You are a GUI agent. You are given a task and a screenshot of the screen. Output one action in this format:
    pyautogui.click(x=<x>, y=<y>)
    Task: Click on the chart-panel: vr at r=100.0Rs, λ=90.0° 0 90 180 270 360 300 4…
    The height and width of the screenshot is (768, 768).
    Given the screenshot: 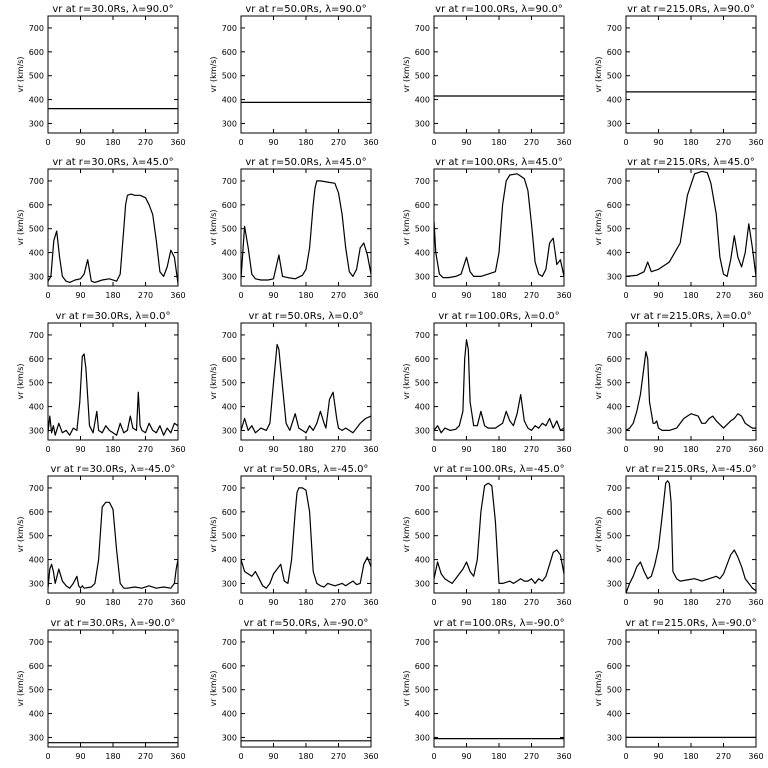 What is the action you would take?
    pyautogui.click(x=487, y=76)
    